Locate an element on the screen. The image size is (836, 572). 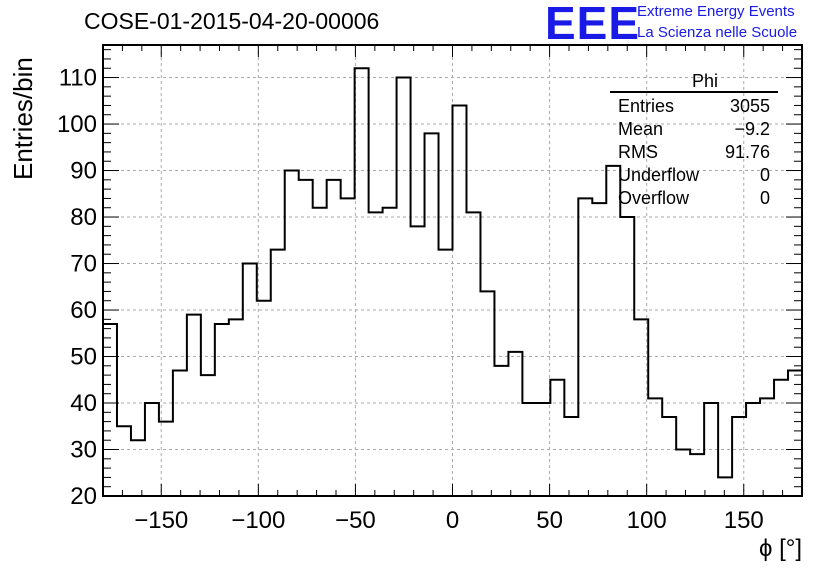
y-tick-label: 70 is located at coordinates (83, 264).